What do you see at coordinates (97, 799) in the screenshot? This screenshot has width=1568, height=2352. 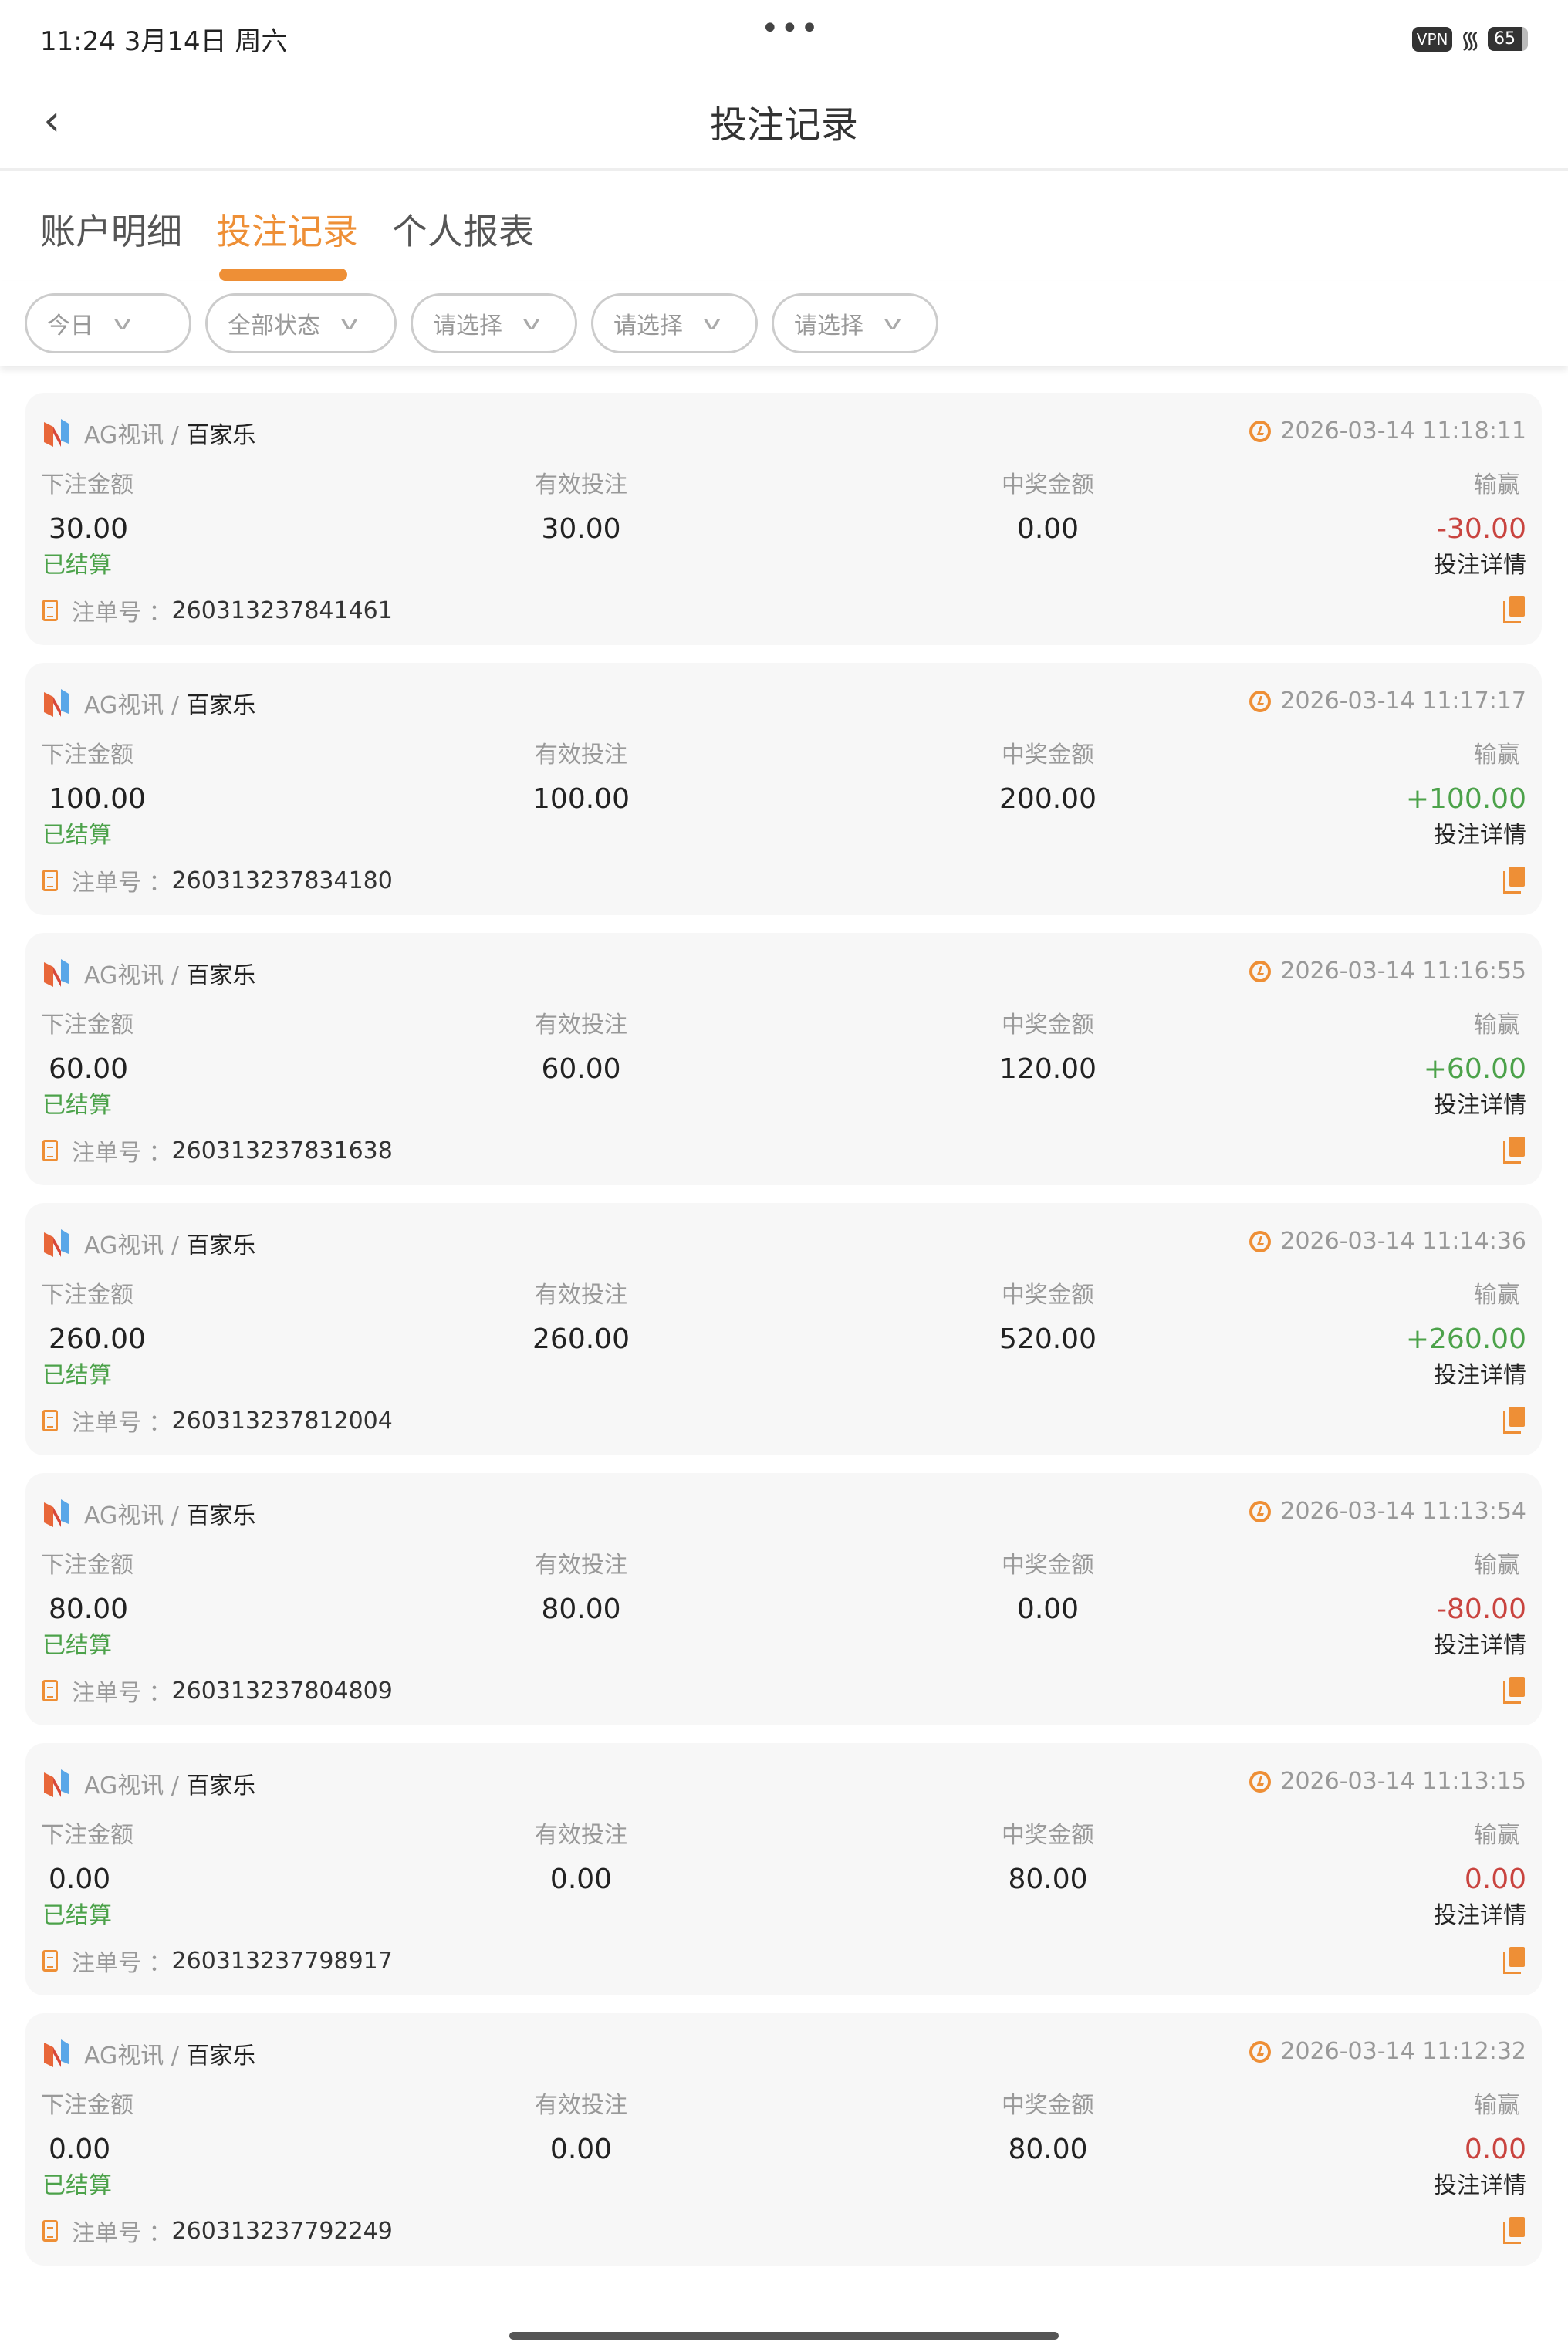 I see `bet-amount-value: 100.00` at bounding box center [97, 799].